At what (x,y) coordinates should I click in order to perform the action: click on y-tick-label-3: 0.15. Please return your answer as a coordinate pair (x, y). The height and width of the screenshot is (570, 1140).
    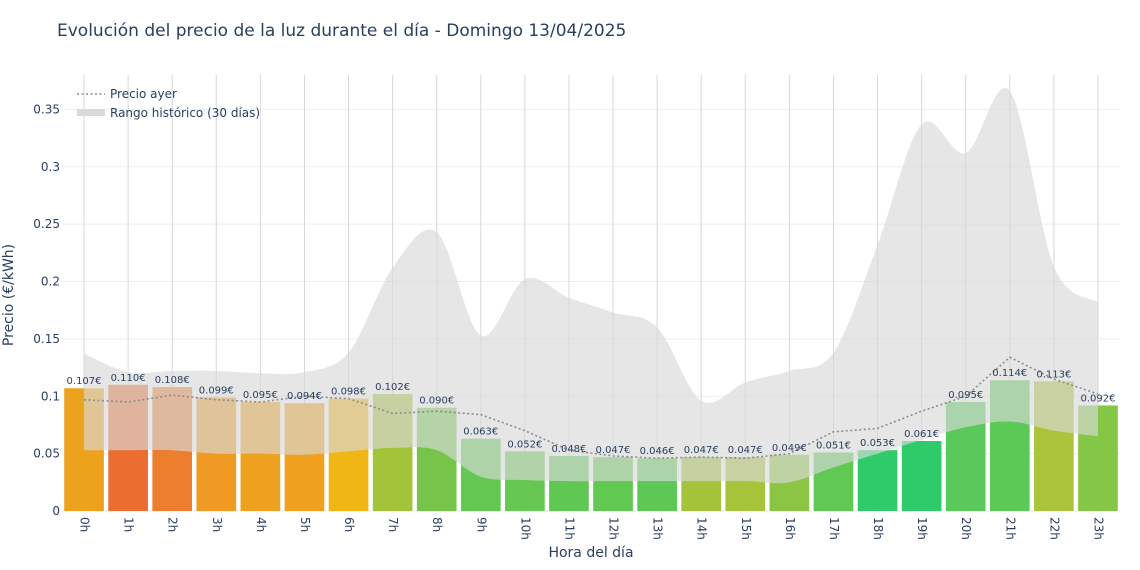
    Looking at the image, I should click on (46, 339).